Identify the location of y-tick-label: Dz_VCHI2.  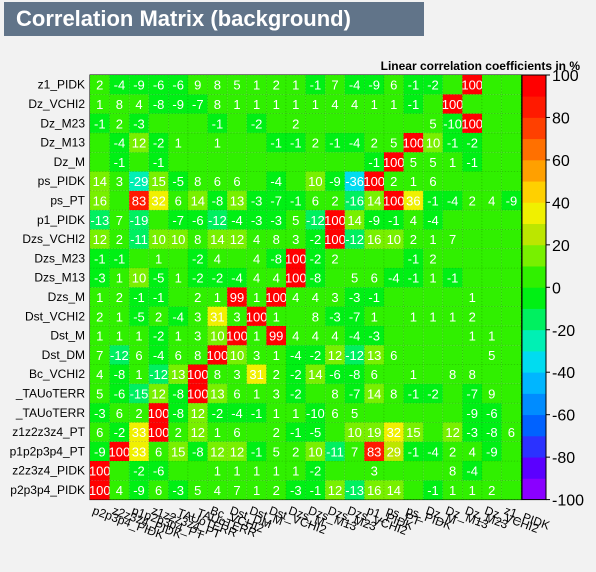
(56, 104).